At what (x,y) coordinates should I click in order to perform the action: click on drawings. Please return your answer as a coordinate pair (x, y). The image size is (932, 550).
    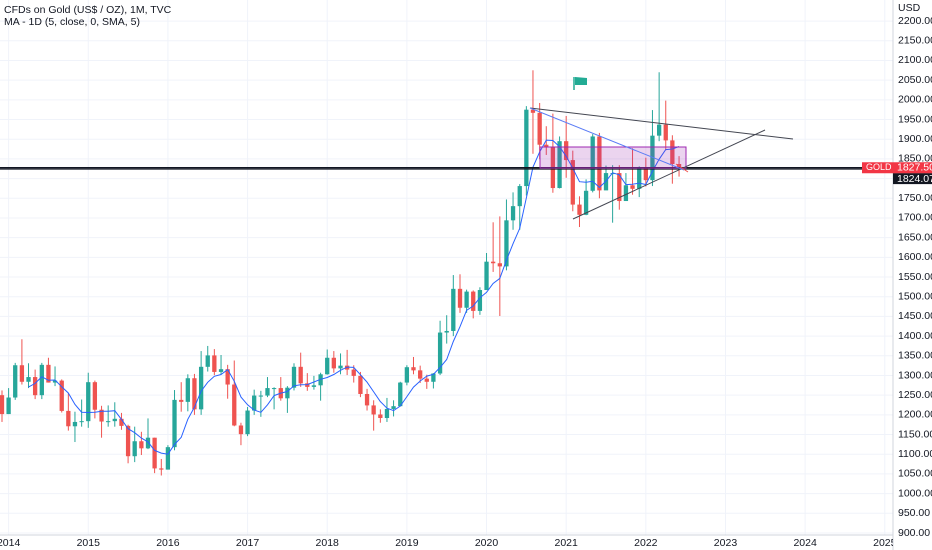
    Looking at the image, I should click on (661, 148).